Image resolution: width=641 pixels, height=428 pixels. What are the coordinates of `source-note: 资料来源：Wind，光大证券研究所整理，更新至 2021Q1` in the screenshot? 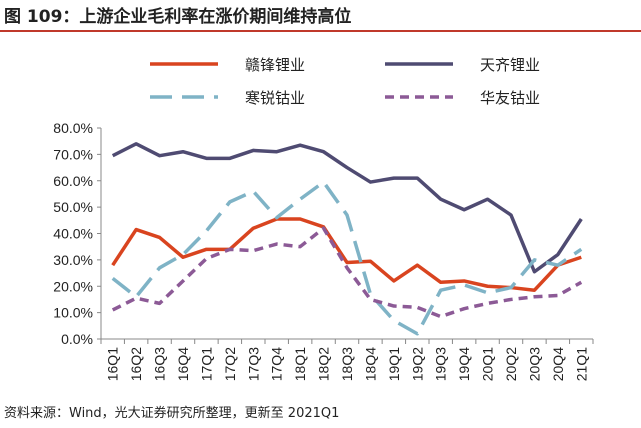 It's located at (172, 413).